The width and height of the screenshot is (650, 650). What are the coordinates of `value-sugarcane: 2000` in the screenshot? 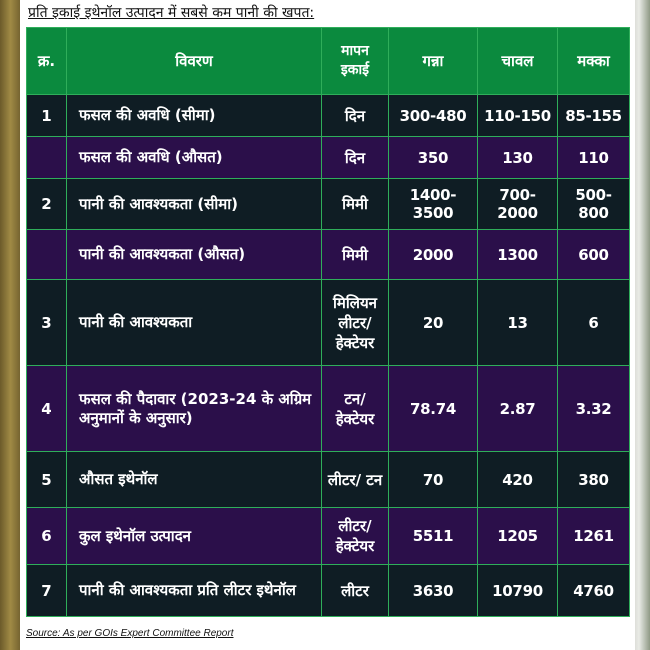 It's located at (433, 254).